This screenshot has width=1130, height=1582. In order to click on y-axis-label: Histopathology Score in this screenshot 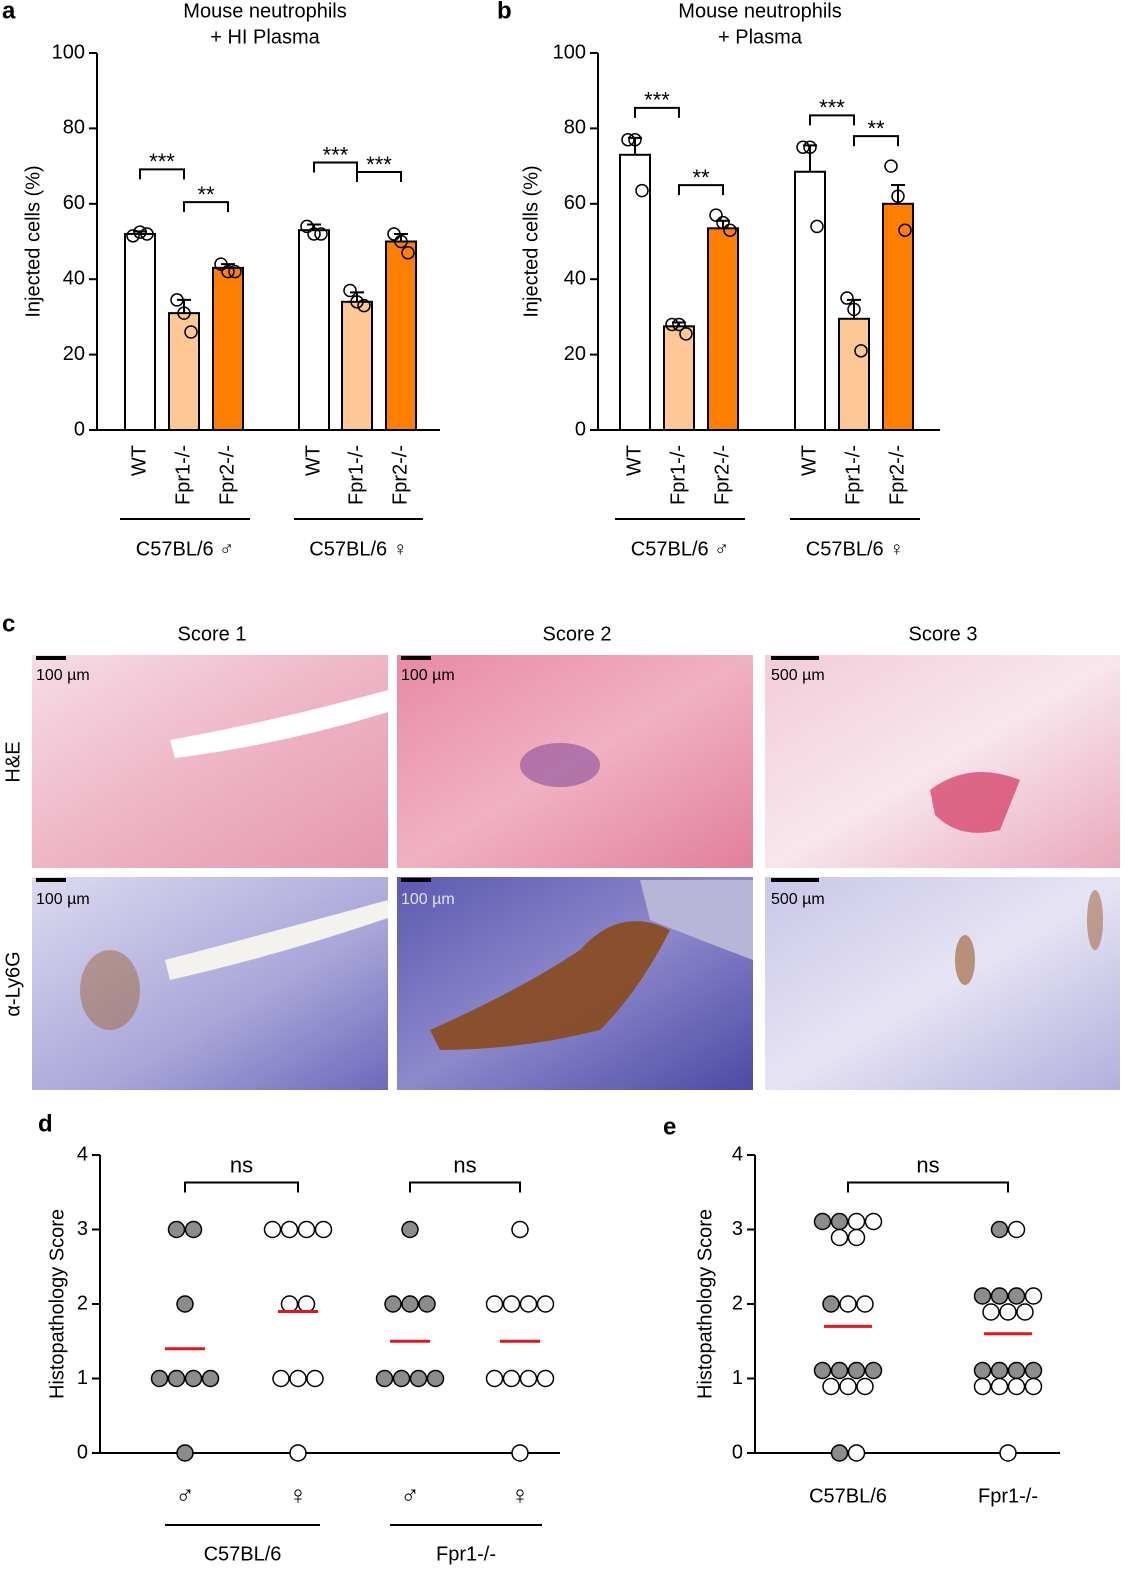, I will do `click(57, 1304)`.